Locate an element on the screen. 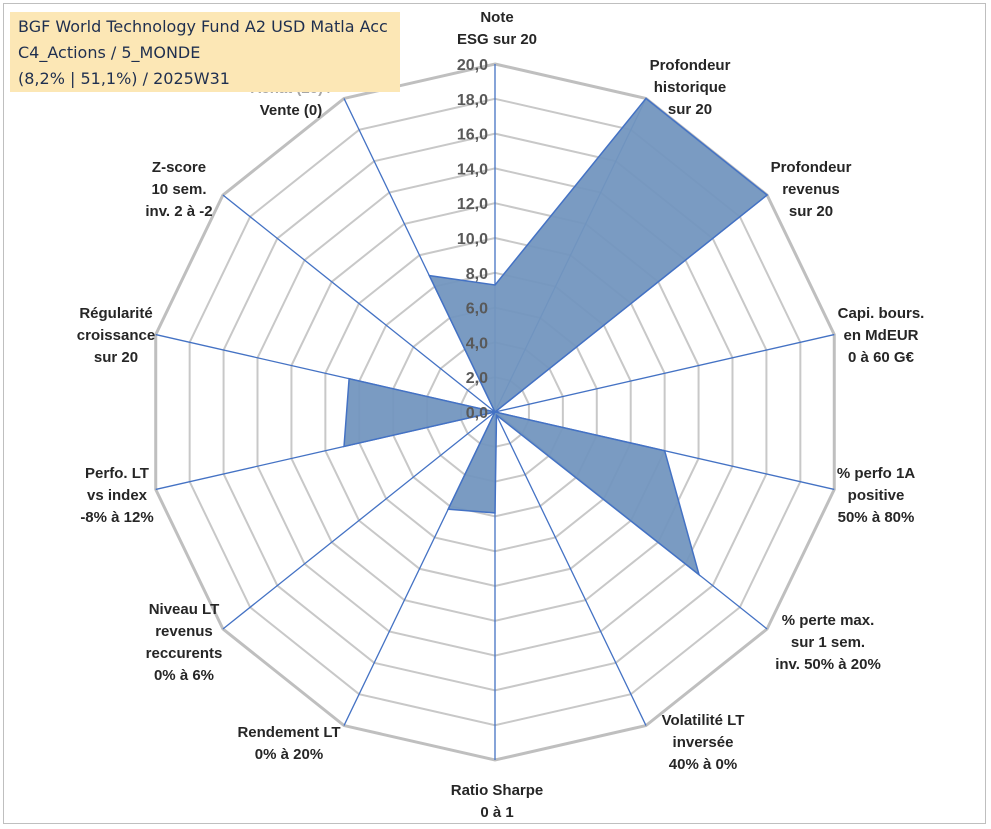 Image resolution: width=991 pixels, height=829 pixels. tick-label-9: 18,0 is located at coordinates (472, 100).